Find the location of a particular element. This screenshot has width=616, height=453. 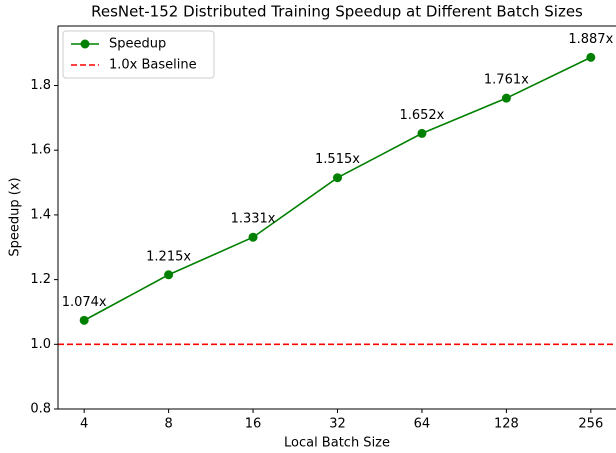

legend-box is located at coordinates (138, 54).